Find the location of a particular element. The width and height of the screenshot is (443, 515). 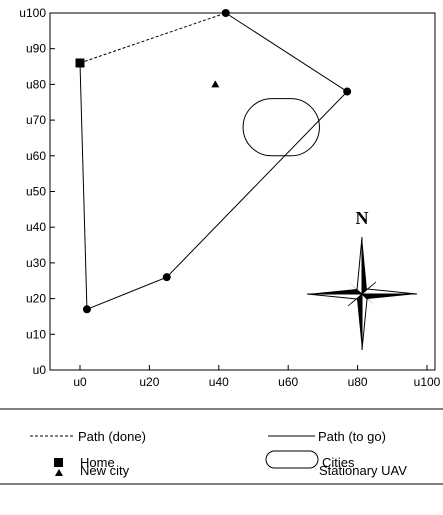

legend-new-city-label: New city is located at coordinates (105, 470).